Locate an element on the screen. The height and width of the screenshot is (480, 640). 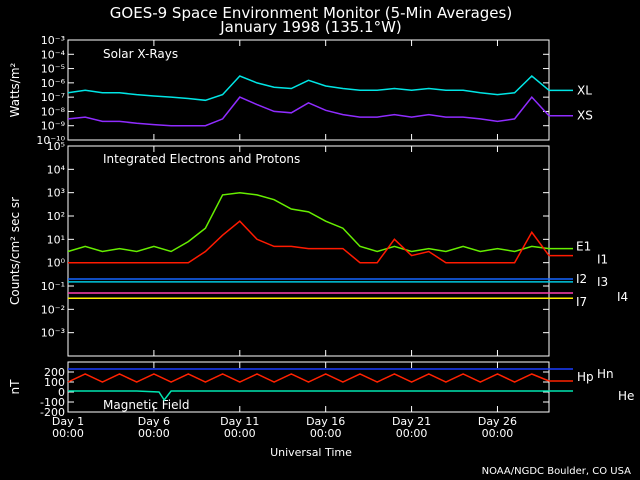
series-line-xl is located at coordinates (308, 88).